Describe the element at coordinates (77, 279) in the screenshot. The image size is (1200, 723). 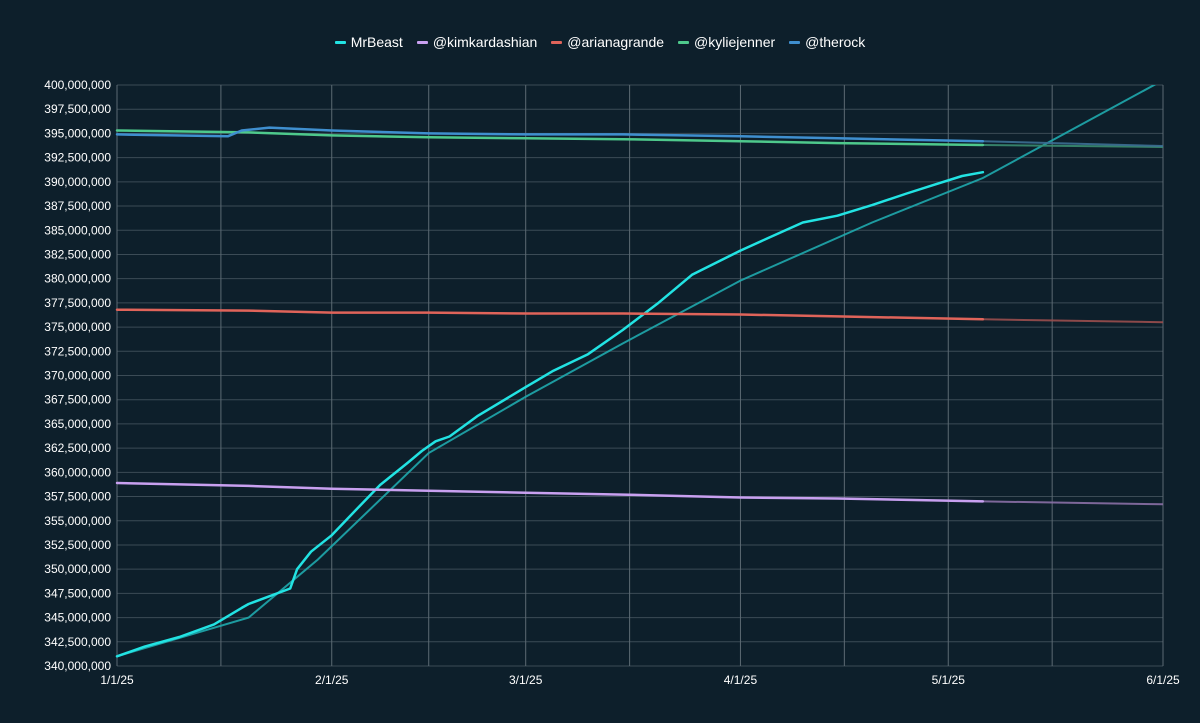
I see `y-tick-label: 380,000,000` at that location.